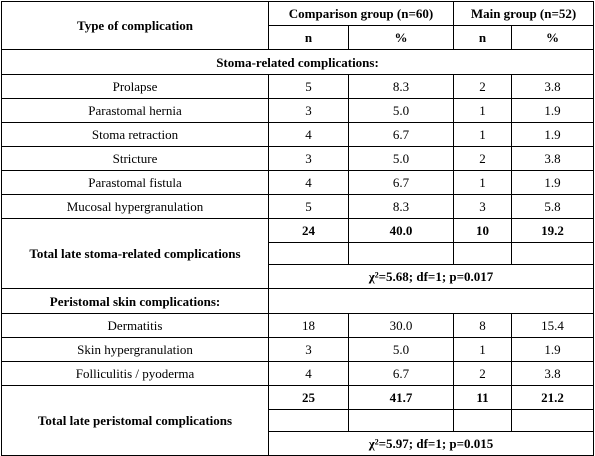  I want to click on total-main-n: 10, so click(483, 230).